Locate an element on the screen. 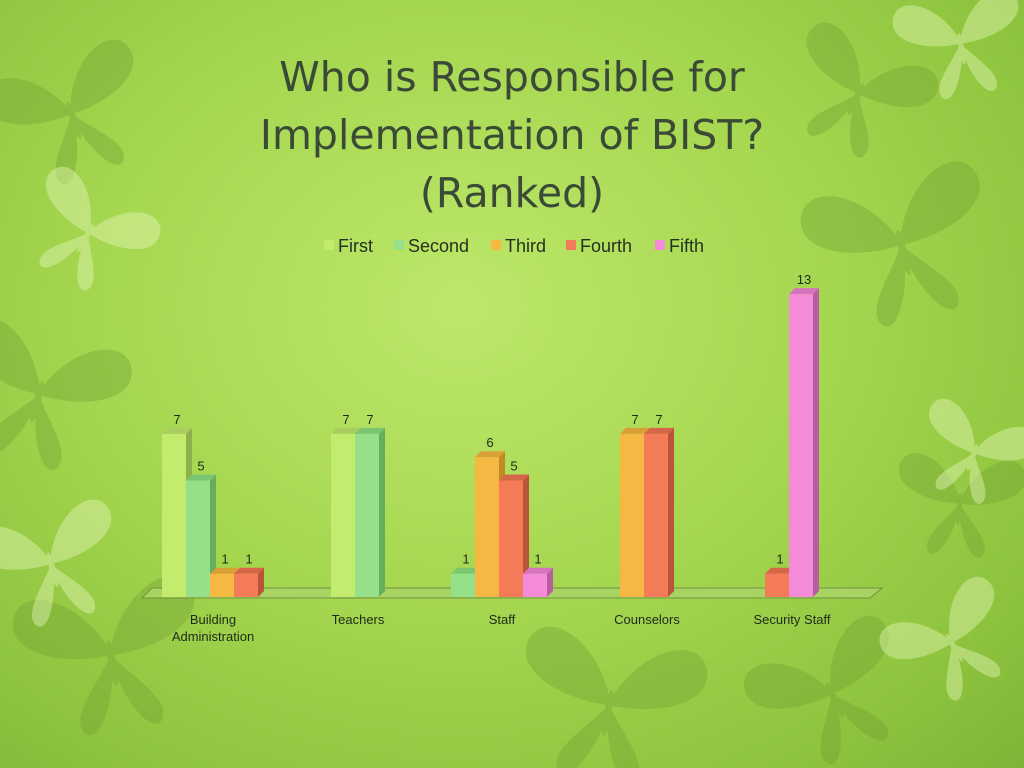 The image size is (1024, 768). category-label: Teachers is located at coordinates (358, 619).